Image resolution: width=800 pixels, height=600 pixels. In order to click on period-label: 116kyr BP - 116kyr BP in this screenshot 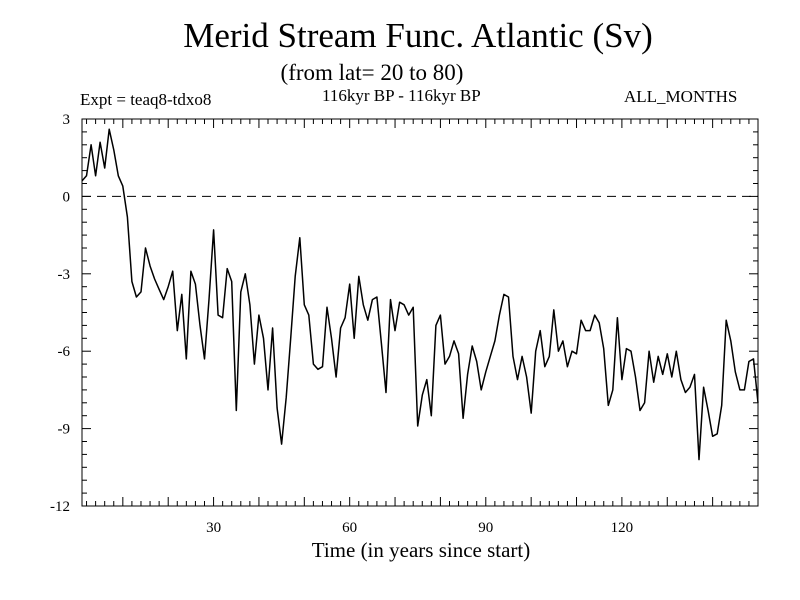, I will do `click(401, 95)`.